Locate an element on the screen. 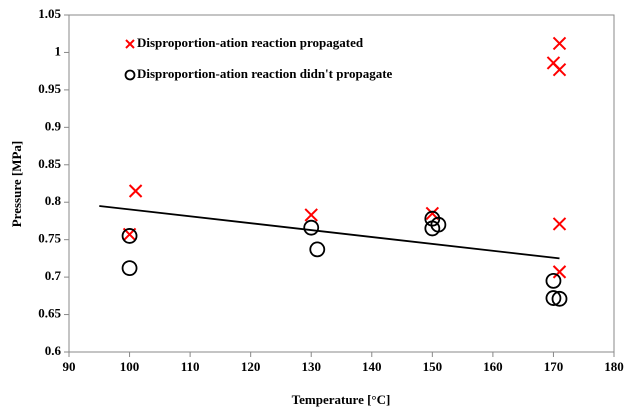 This screenshot has width=628, height=413. x-axis-title: Temperature [°C] is located at coordinates (341, 399).